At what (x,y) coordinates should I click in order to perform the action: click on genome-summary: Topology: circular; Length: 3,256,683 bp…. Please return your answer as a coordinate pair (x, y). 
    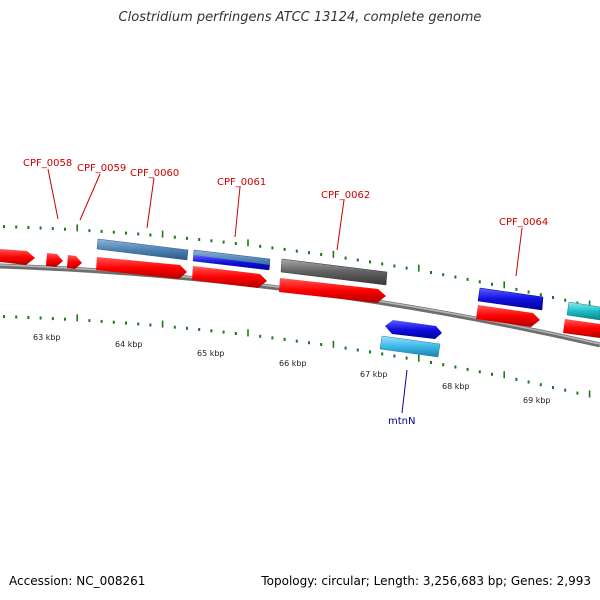
    Looking at the image, I should click on (426, 581).